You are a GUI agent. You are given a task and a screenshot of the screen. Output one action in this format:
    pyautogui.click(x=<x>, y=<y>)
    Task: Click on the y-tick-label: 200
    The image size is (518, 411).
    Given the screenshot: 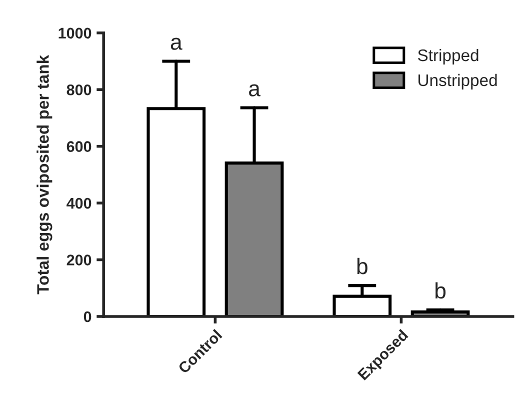 What is the action you would take?
    pyautogui.click(x=79, y=260)
    